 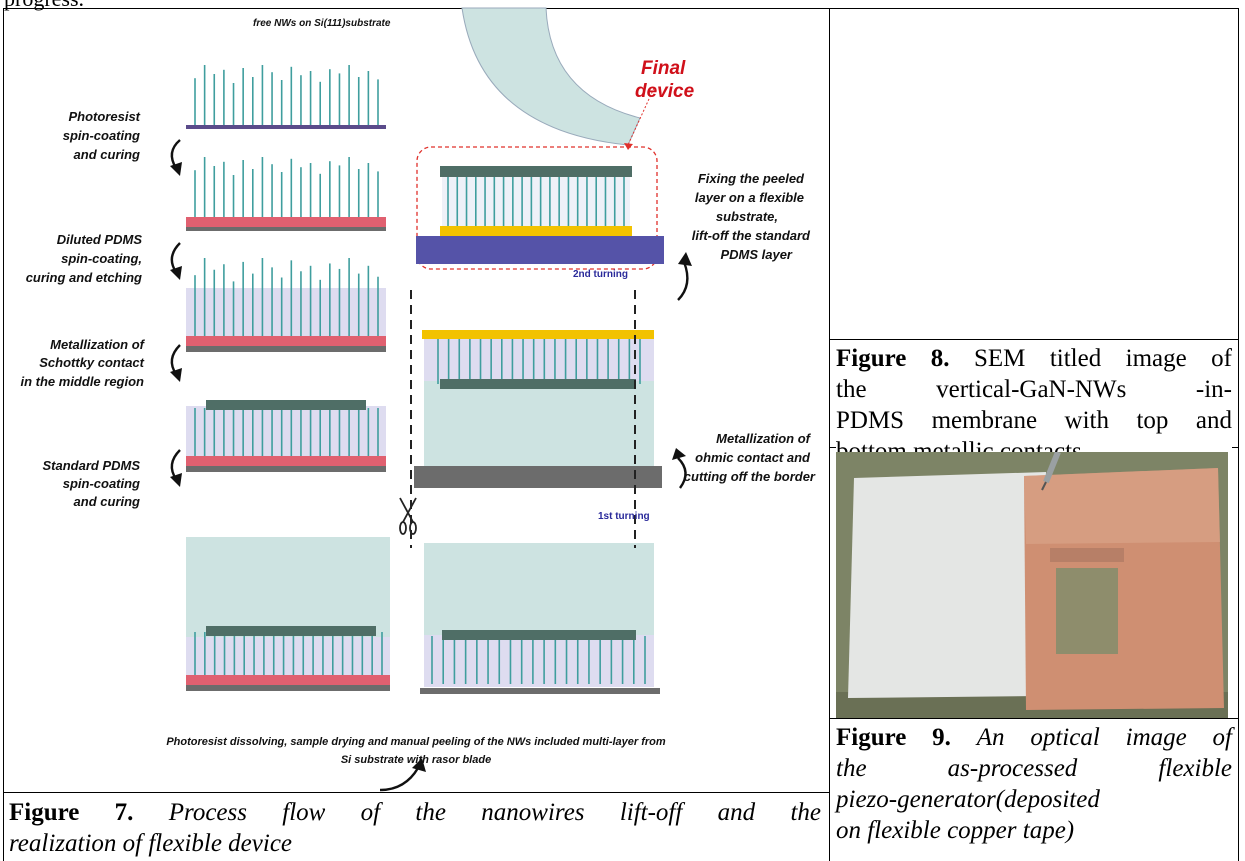 What do you see at coordinates (663, 68) in the screenshot?
I see `final-label-1: Final` at bounding box center [663, 68].